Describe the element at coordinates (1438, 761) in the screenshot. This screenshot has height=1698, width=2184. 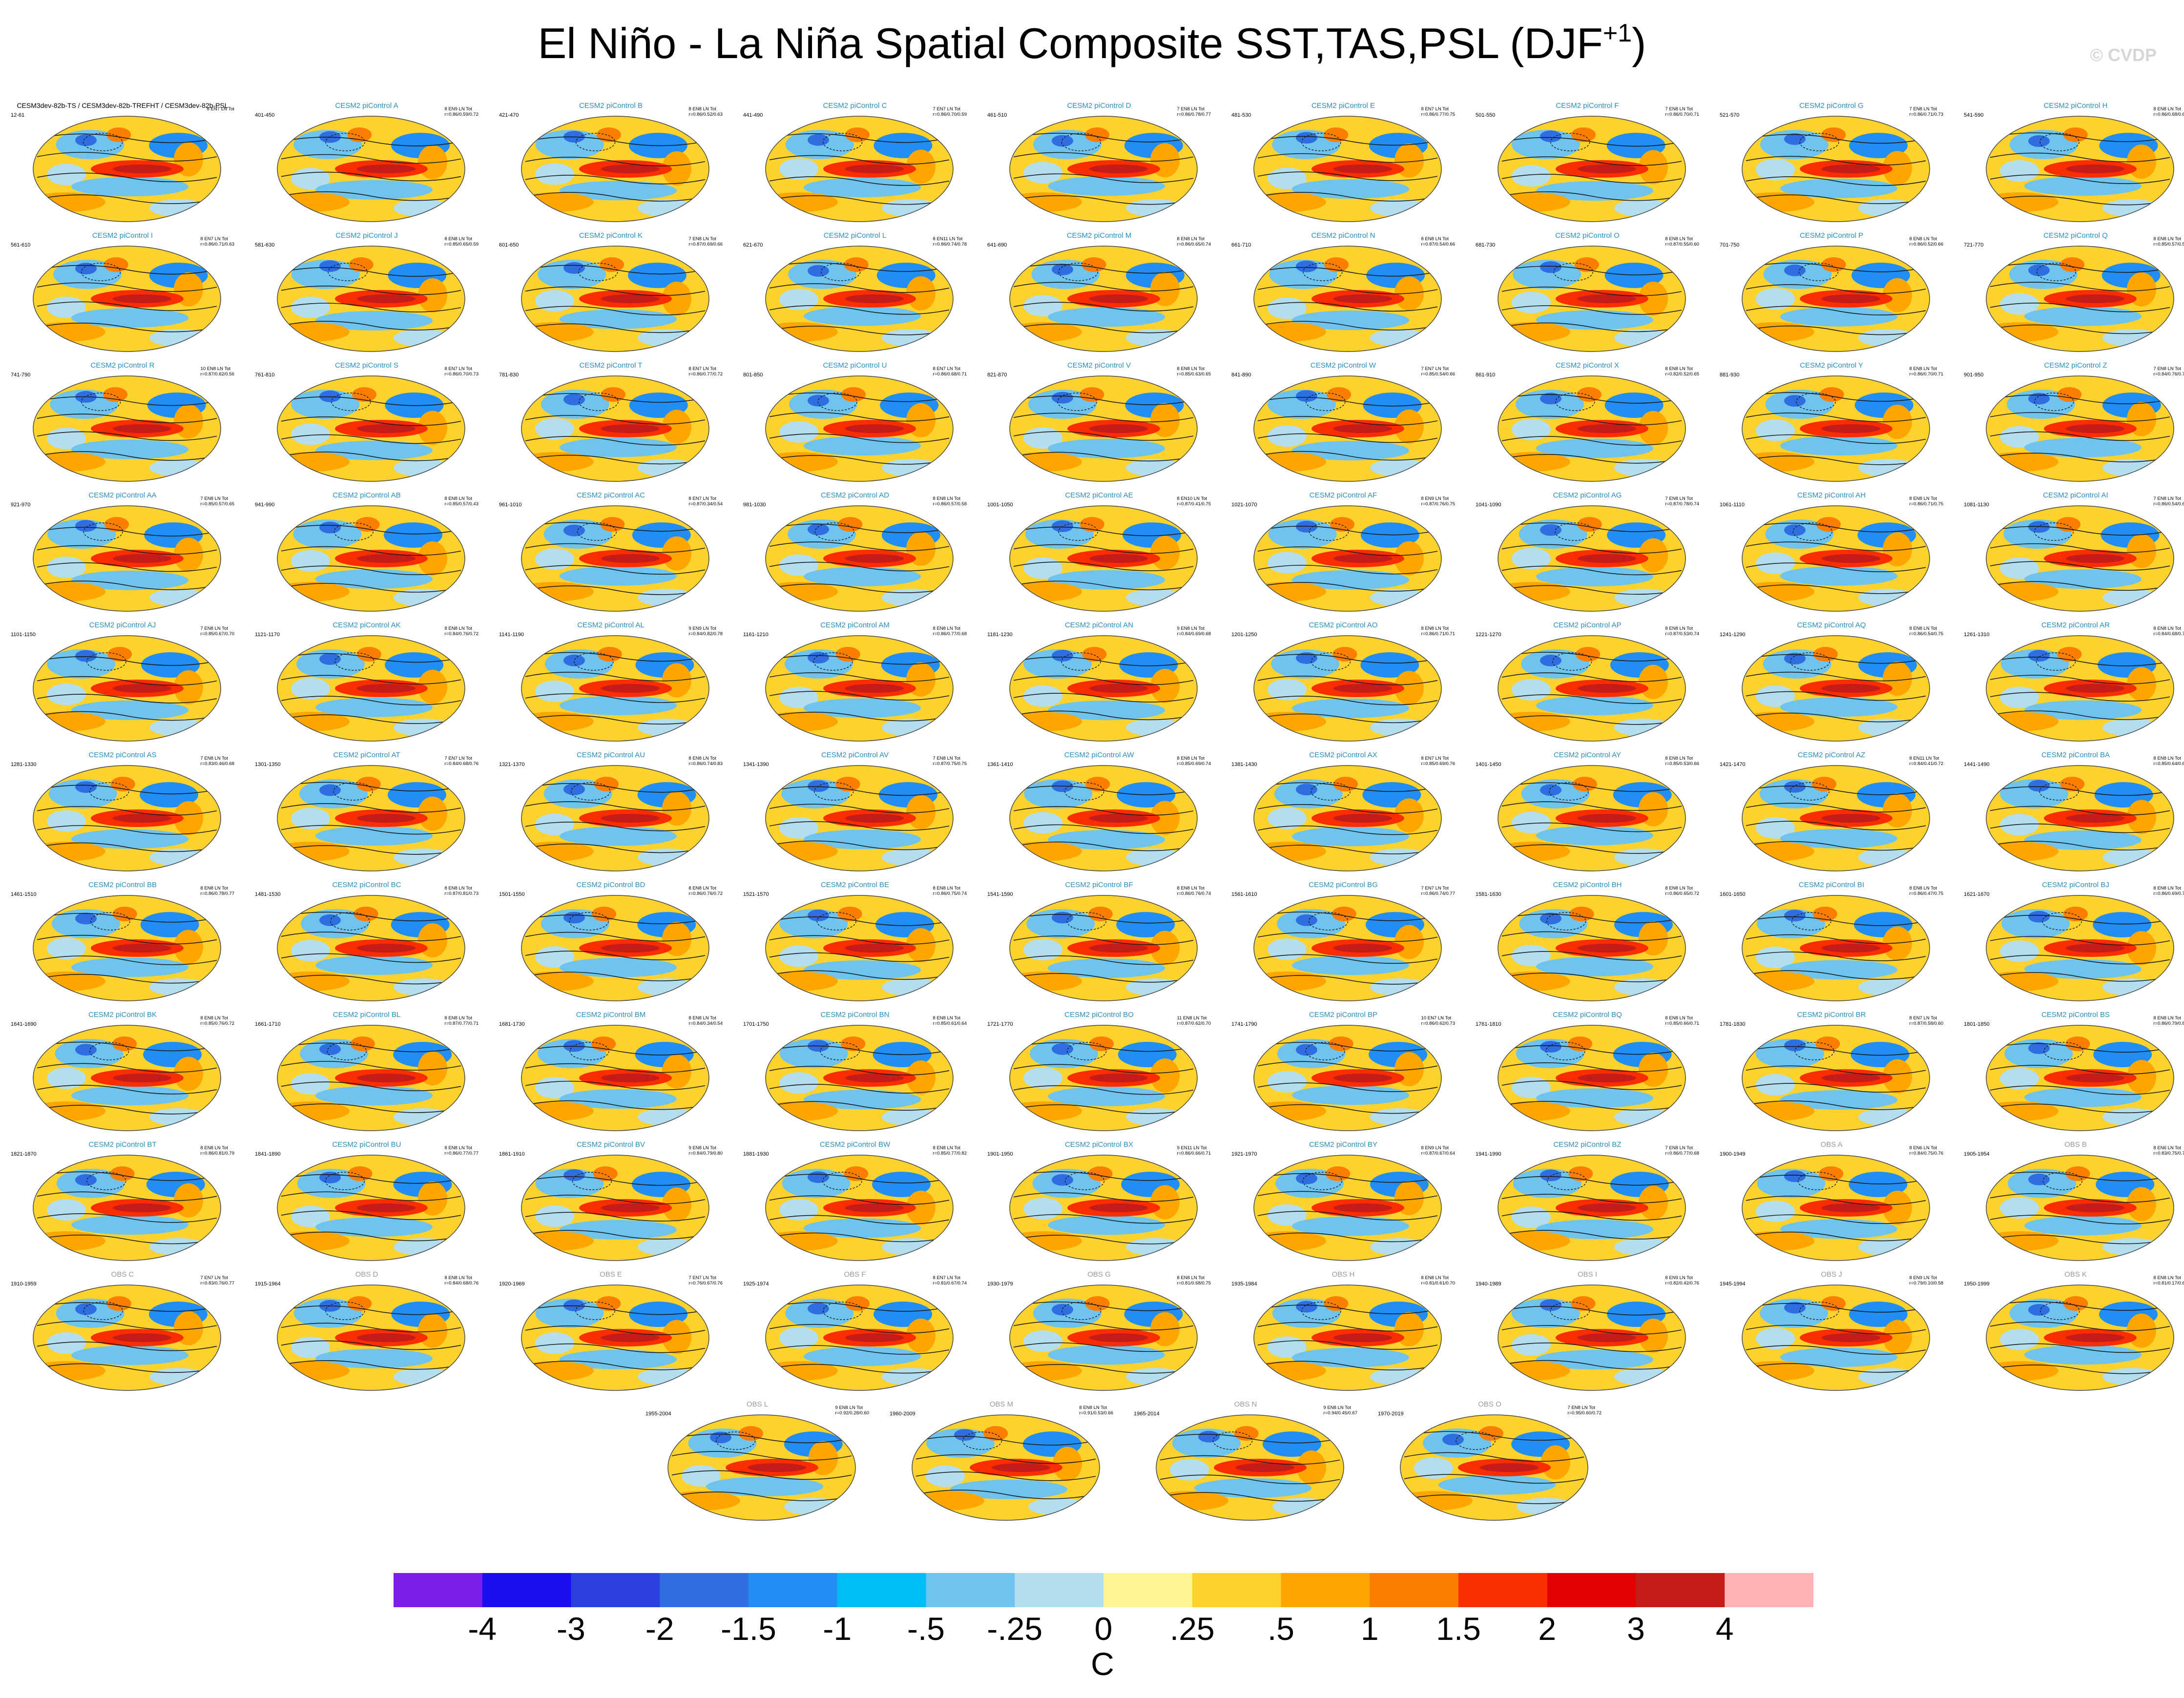
I see `panel-stats: 8 EN7 LN Tot r=0.85/0.69/0.76` at that location.